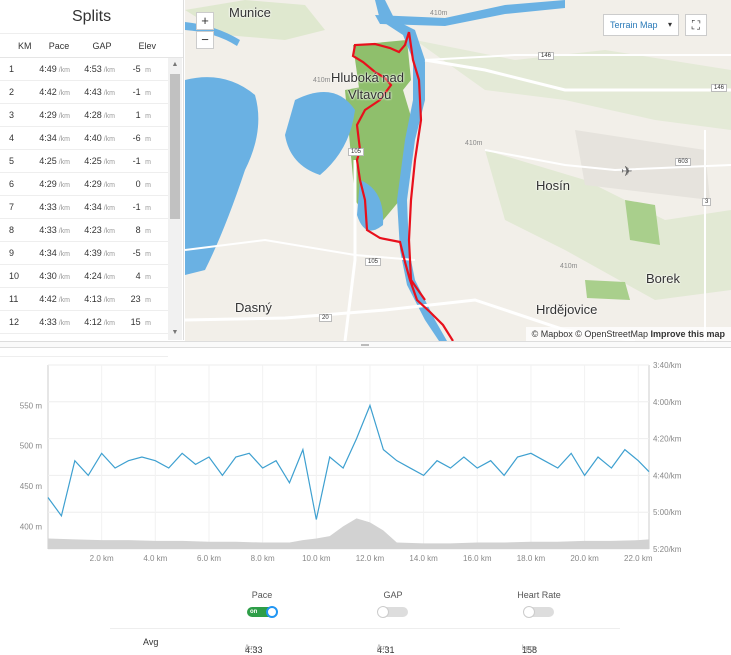 This screenshot has height=655, width=731. I want to click on splits-header: KM Pace GAP Elev, so click(91, 46).